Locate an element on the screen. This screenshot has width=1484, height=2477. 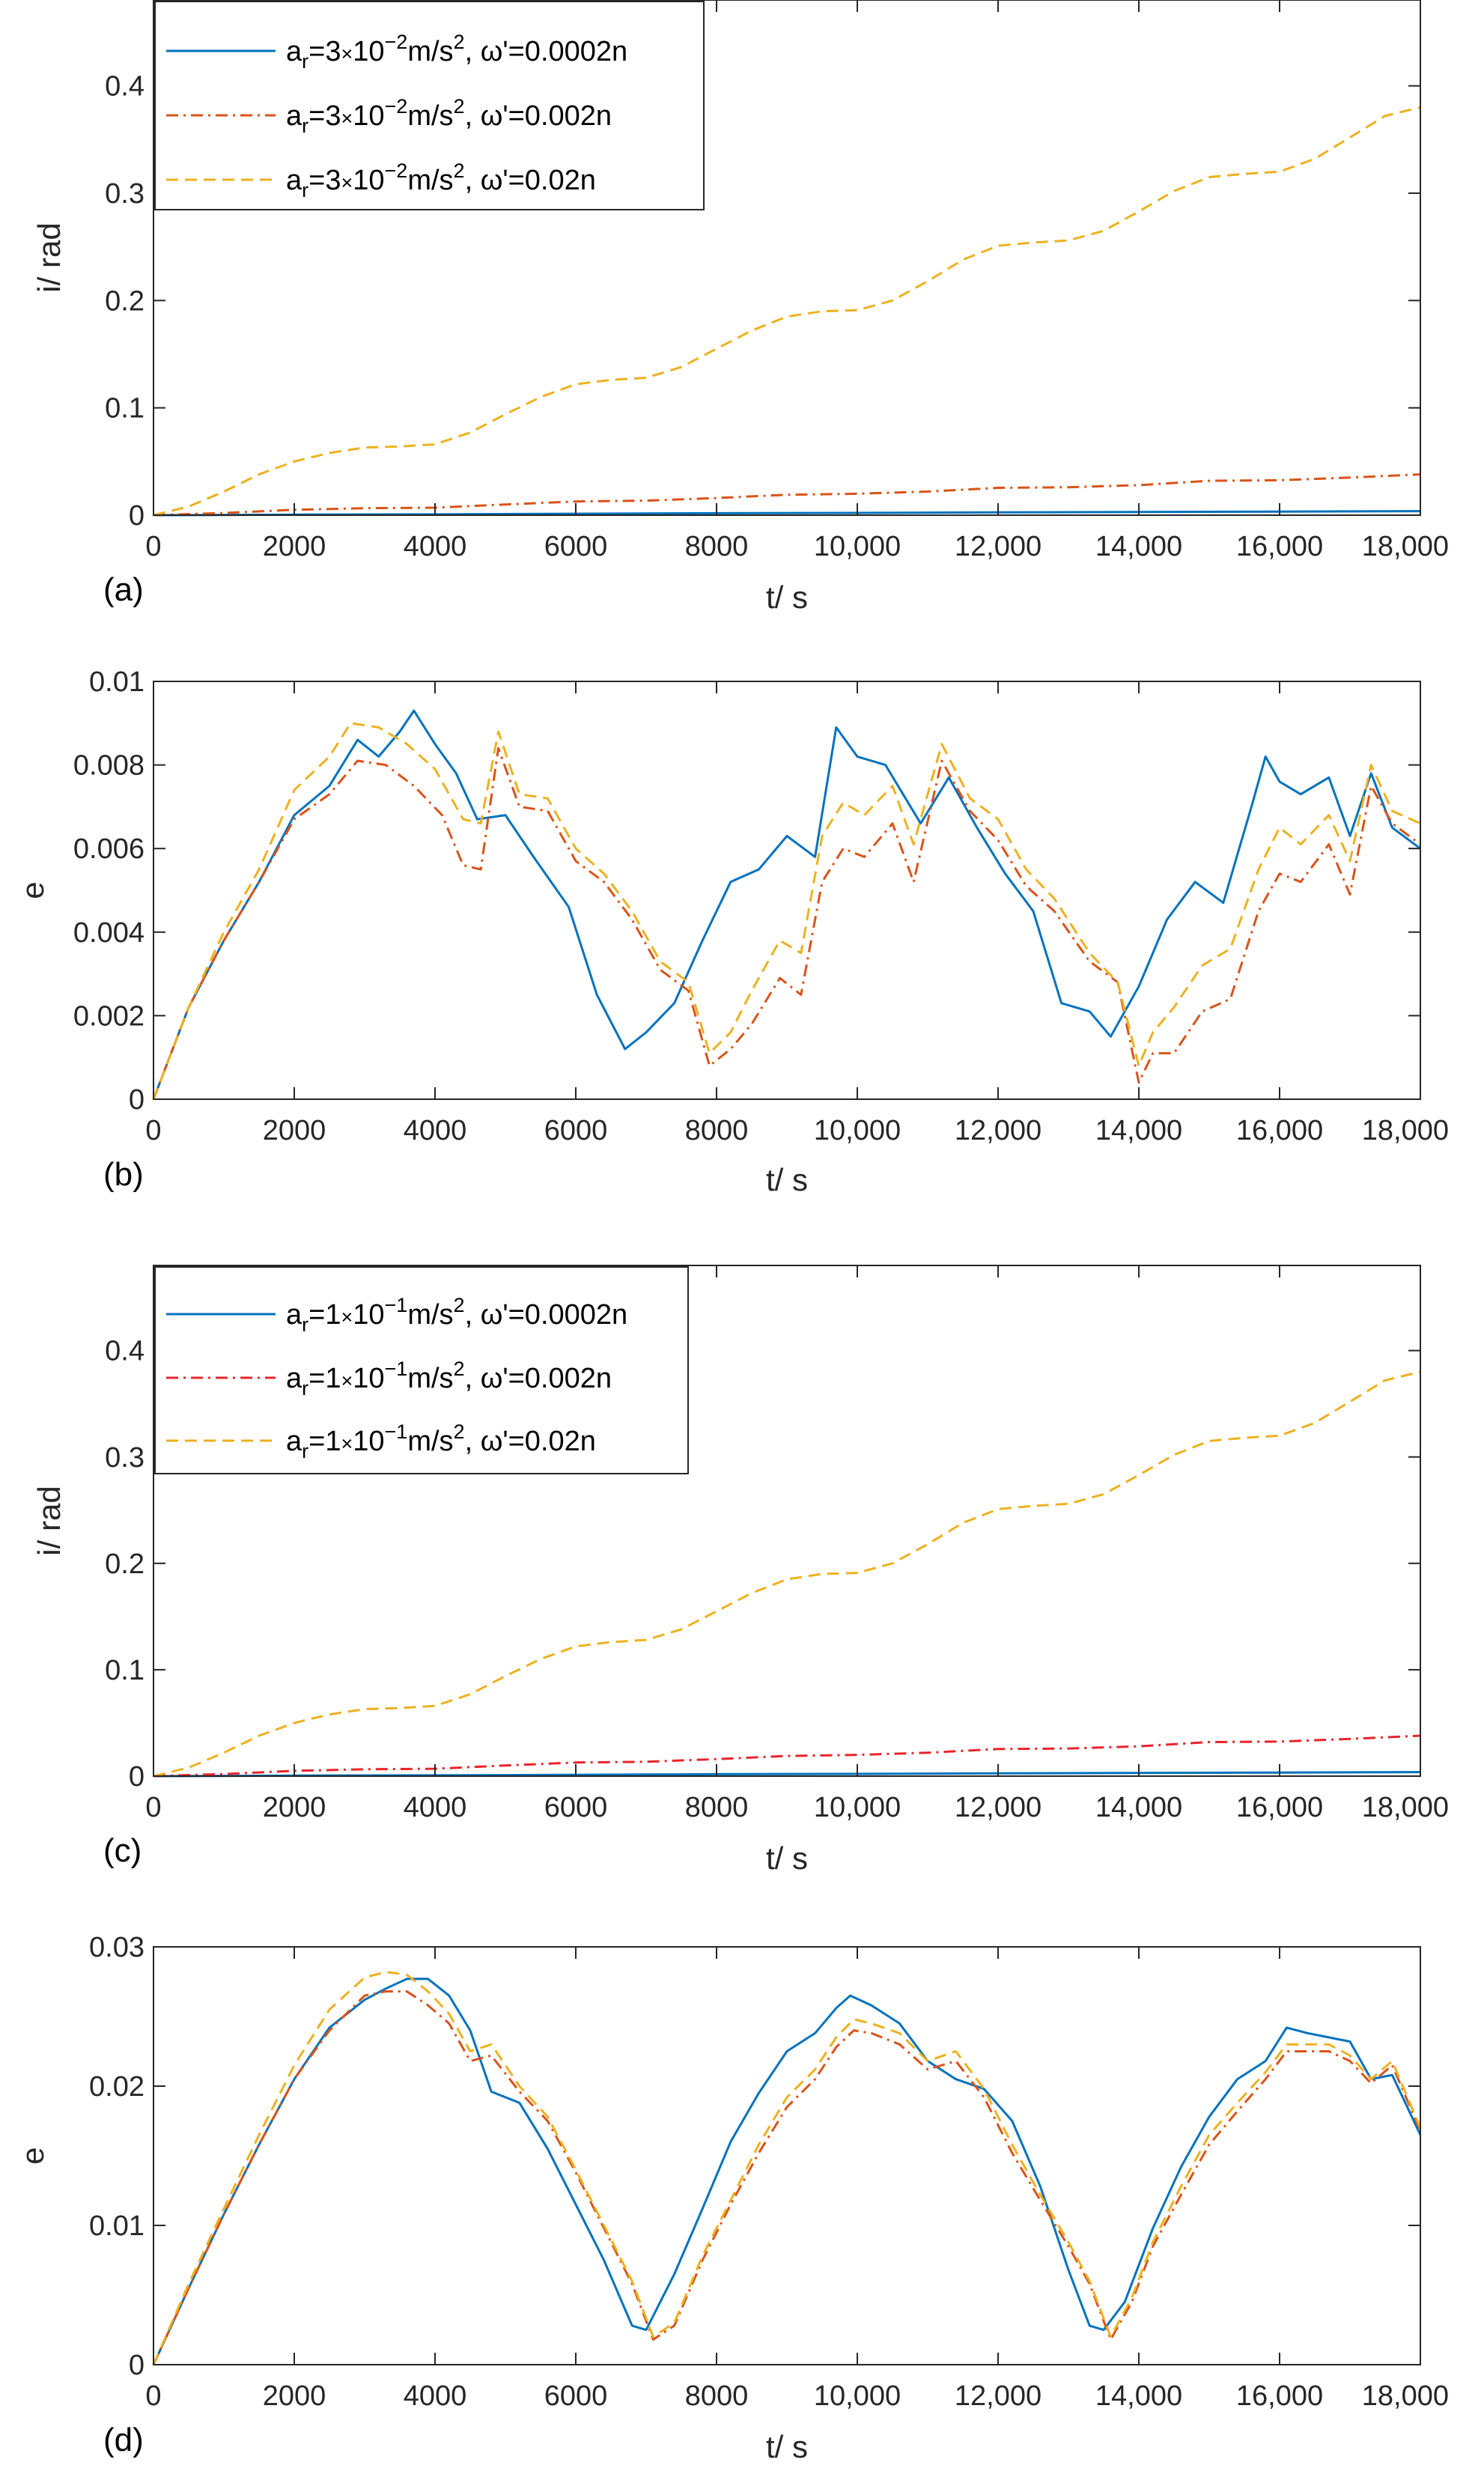
panel-a-ylabel: i/ rad is located at coordinates (49, 257).